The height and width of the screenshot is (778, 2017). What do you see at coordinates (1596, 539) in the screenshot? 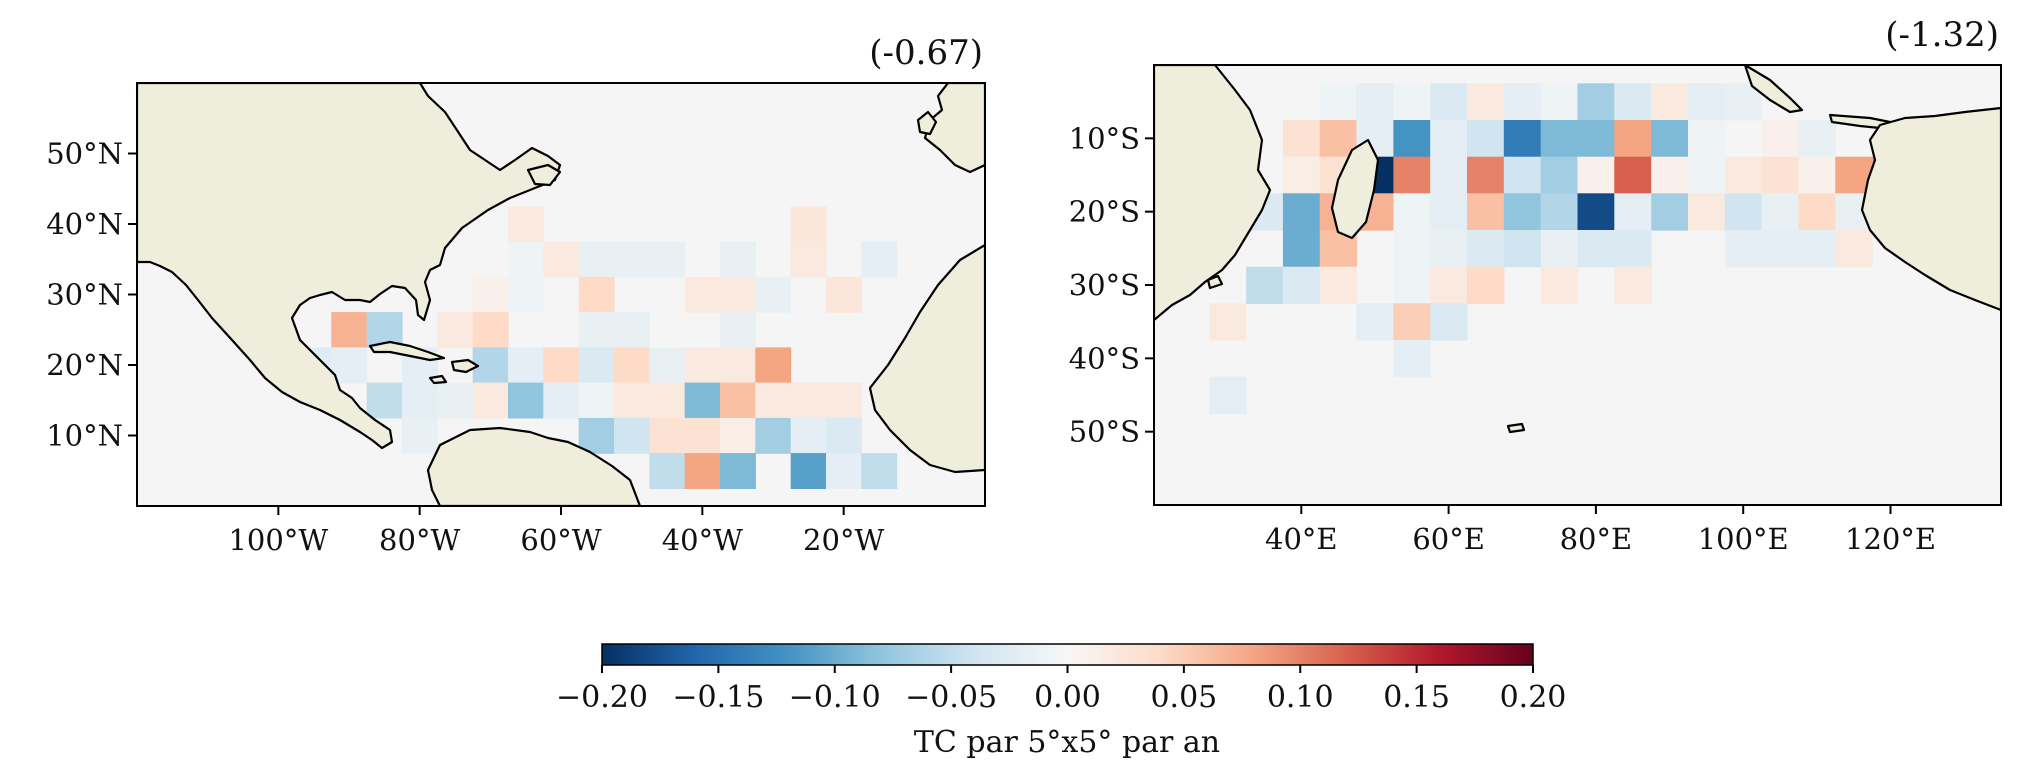
I see `right-x-tick-label: 80°E` at bounding box center [1596, 539].